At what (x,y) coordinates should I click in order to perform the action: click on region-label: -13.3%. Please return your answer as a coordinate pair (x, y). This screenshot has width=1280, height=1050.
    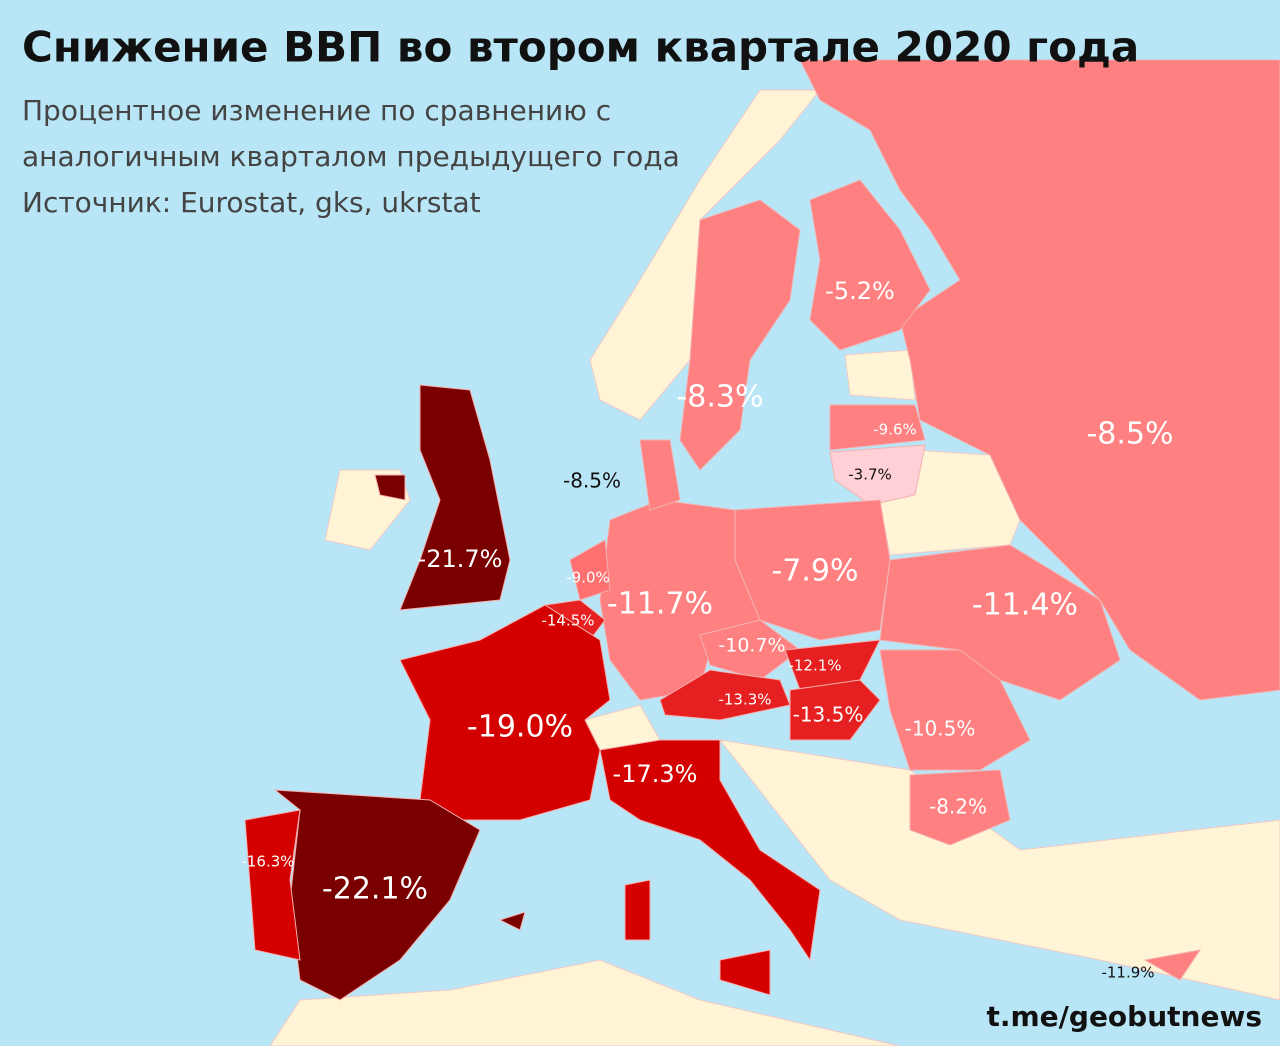
    Looking at the image, I should click on (744, 700).